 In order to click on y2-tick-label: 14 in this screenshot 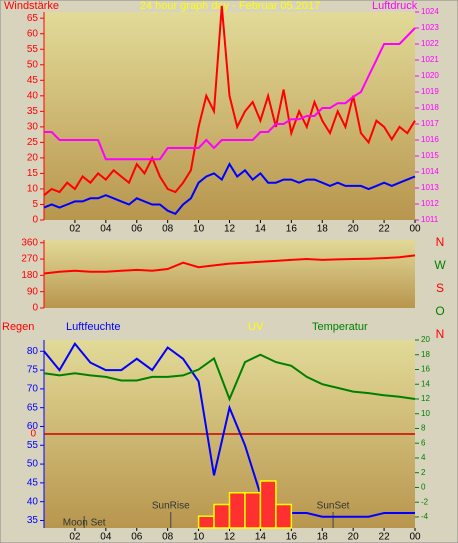, I will do `click(425, 383)`.